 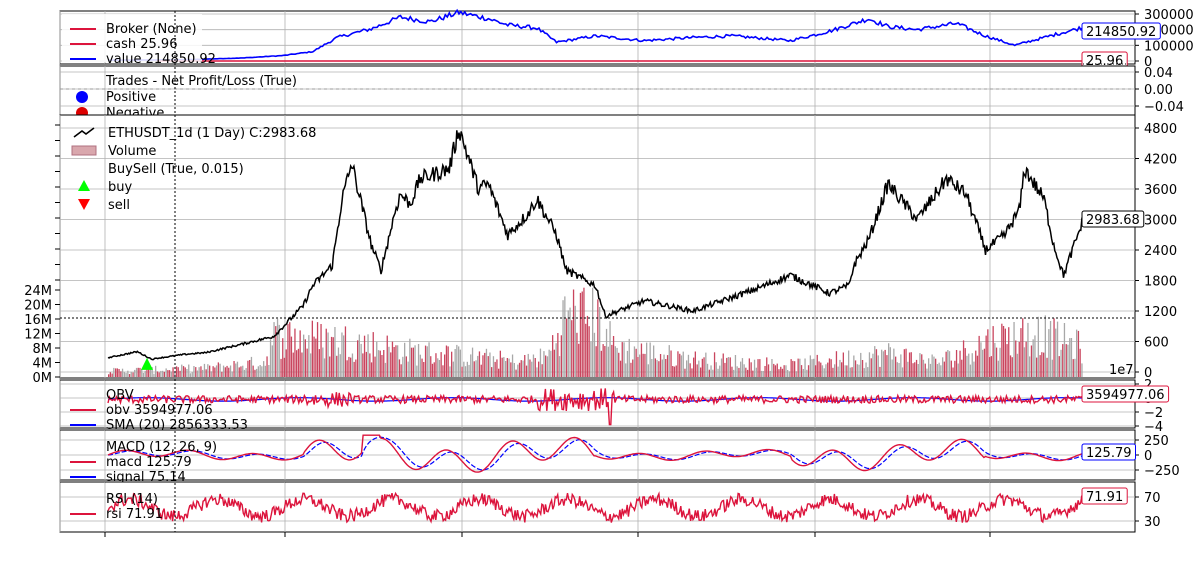 What do you see at coordinates (1104, 61) in the screenshot?
I see `cash-last-label: 25.96` at bounding box center [1104, 61].